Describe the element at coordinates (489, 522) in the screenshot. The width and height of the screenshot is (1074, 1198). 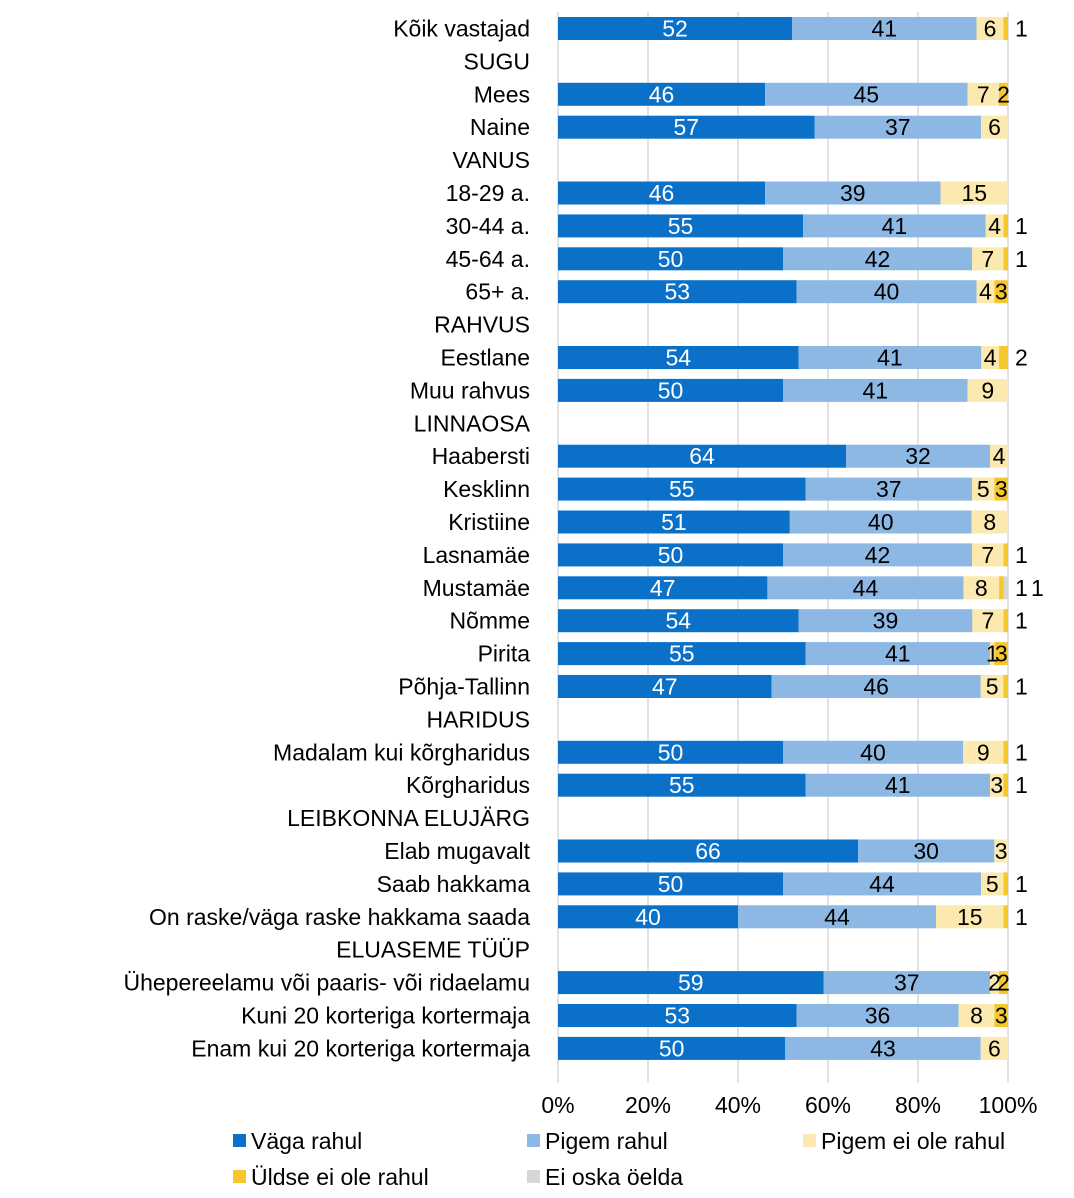
I see `category-label: Kristiine` at that location.